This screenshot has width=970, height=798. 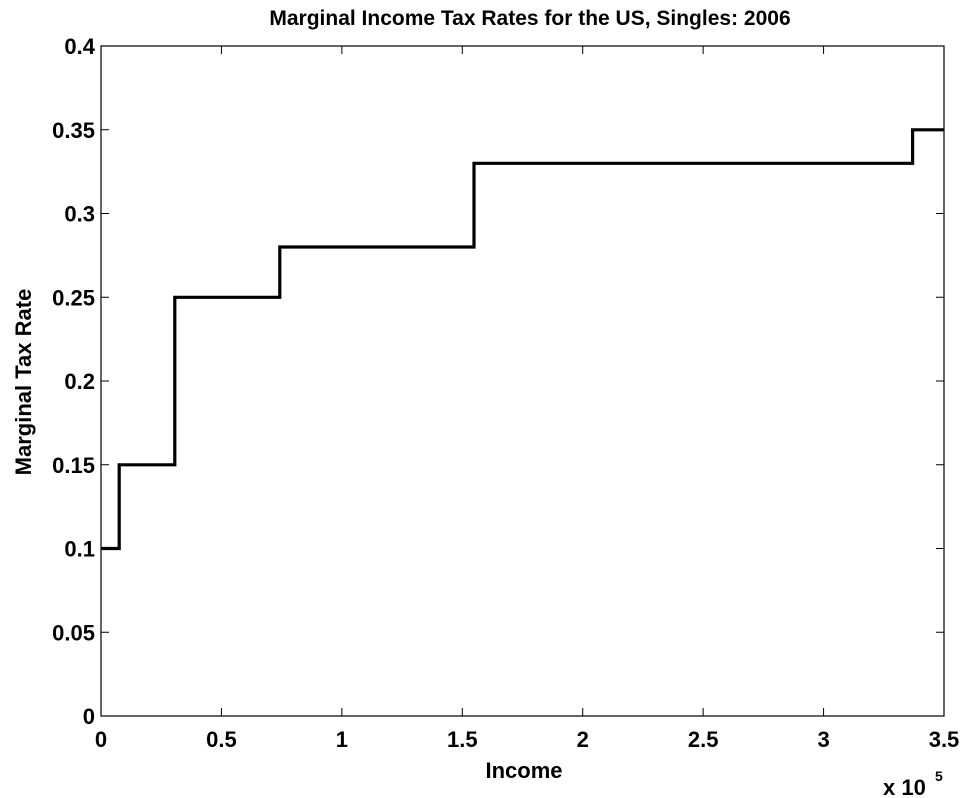 What do you see at coordinates (342, 739) in the screenshot?
I see `x-tick-label: 1` at bounding box center [342, 739].